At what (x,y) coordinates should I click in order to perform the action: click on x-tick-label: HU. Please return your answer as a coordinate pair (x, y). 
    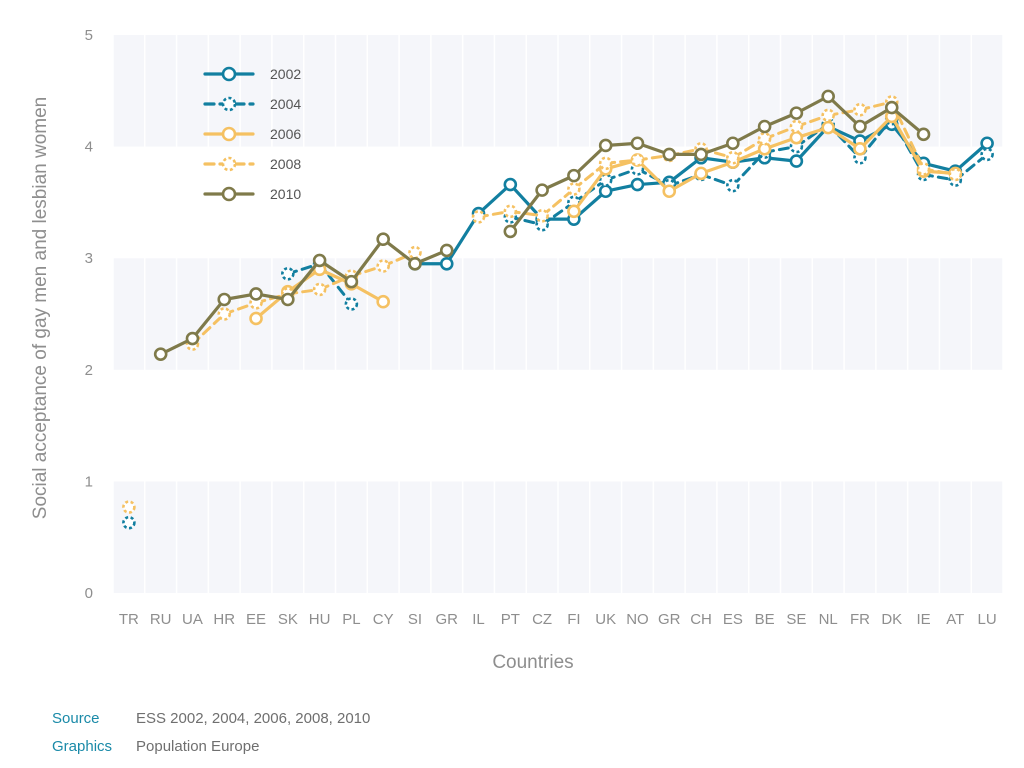
    Looking at the image, I should click on (320, 619).